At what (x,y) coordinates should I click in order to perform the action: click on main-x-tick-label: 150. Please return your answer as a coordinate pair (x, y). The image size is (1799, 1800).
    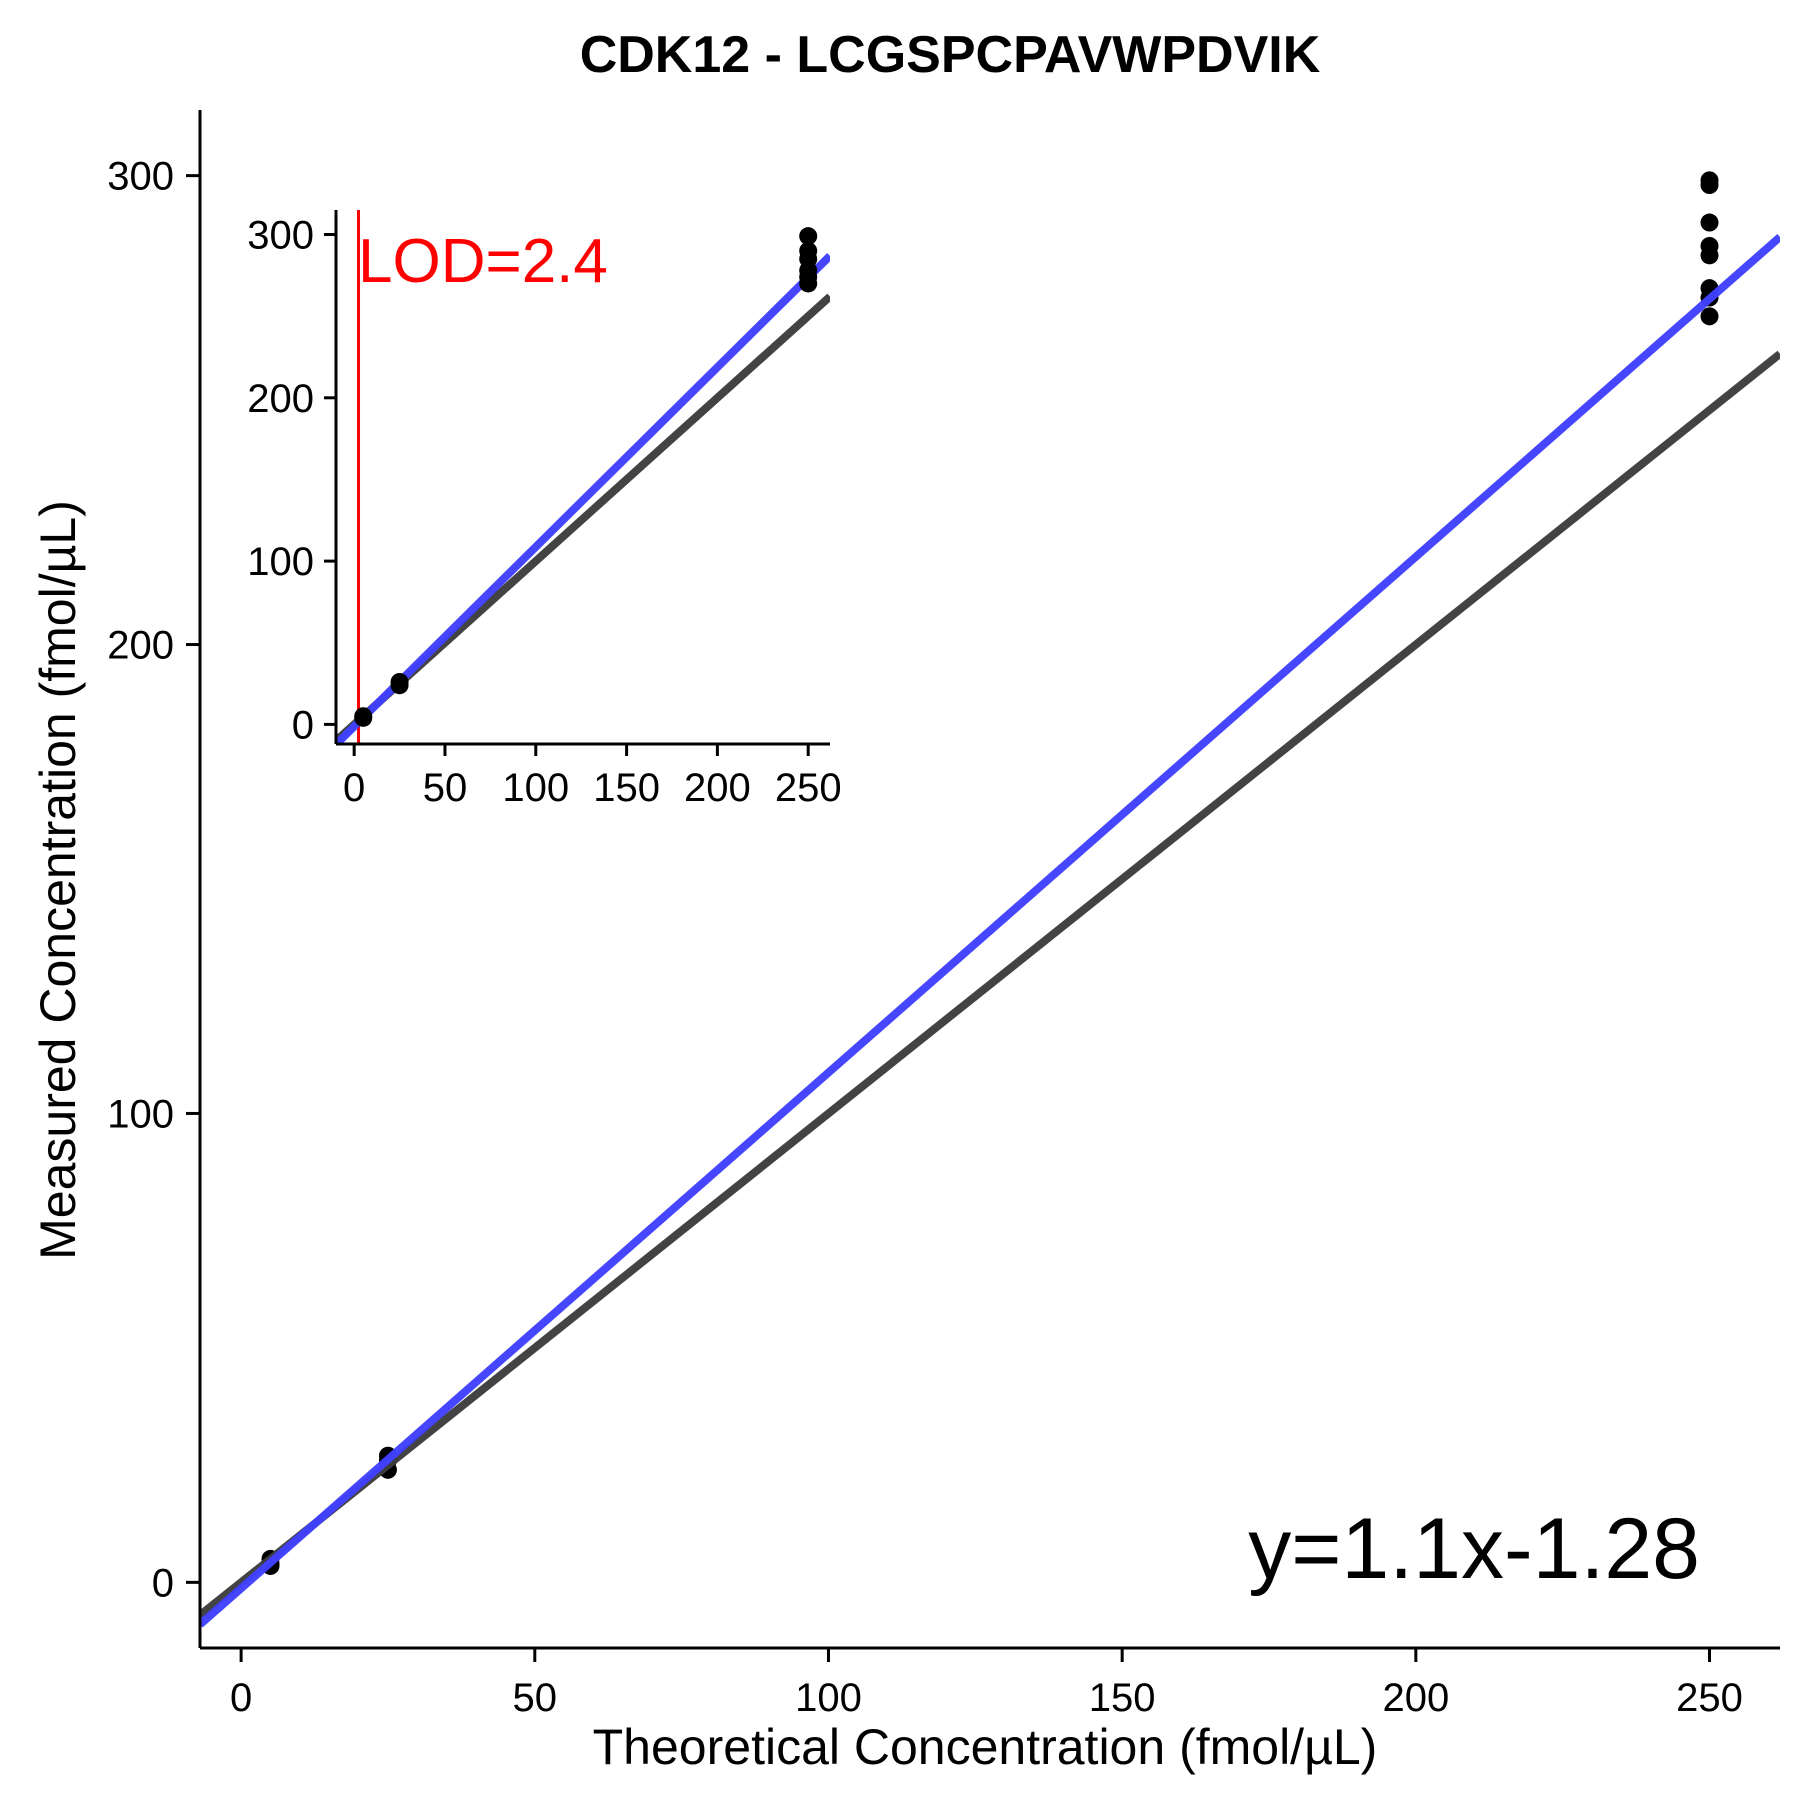
    Looking at the image, I should click on (1122, 1698).